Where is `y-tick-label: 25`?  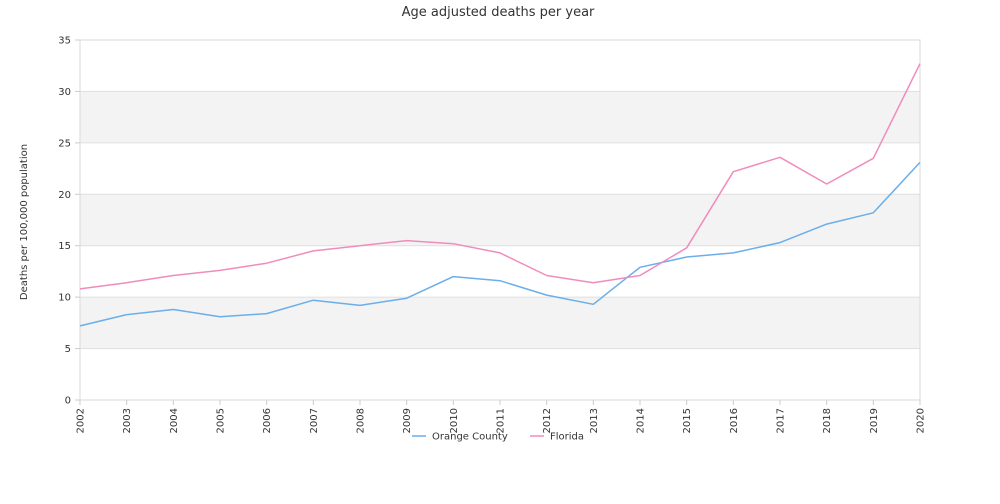 y-tick-label: 25 is located at coordinates (64, 143).